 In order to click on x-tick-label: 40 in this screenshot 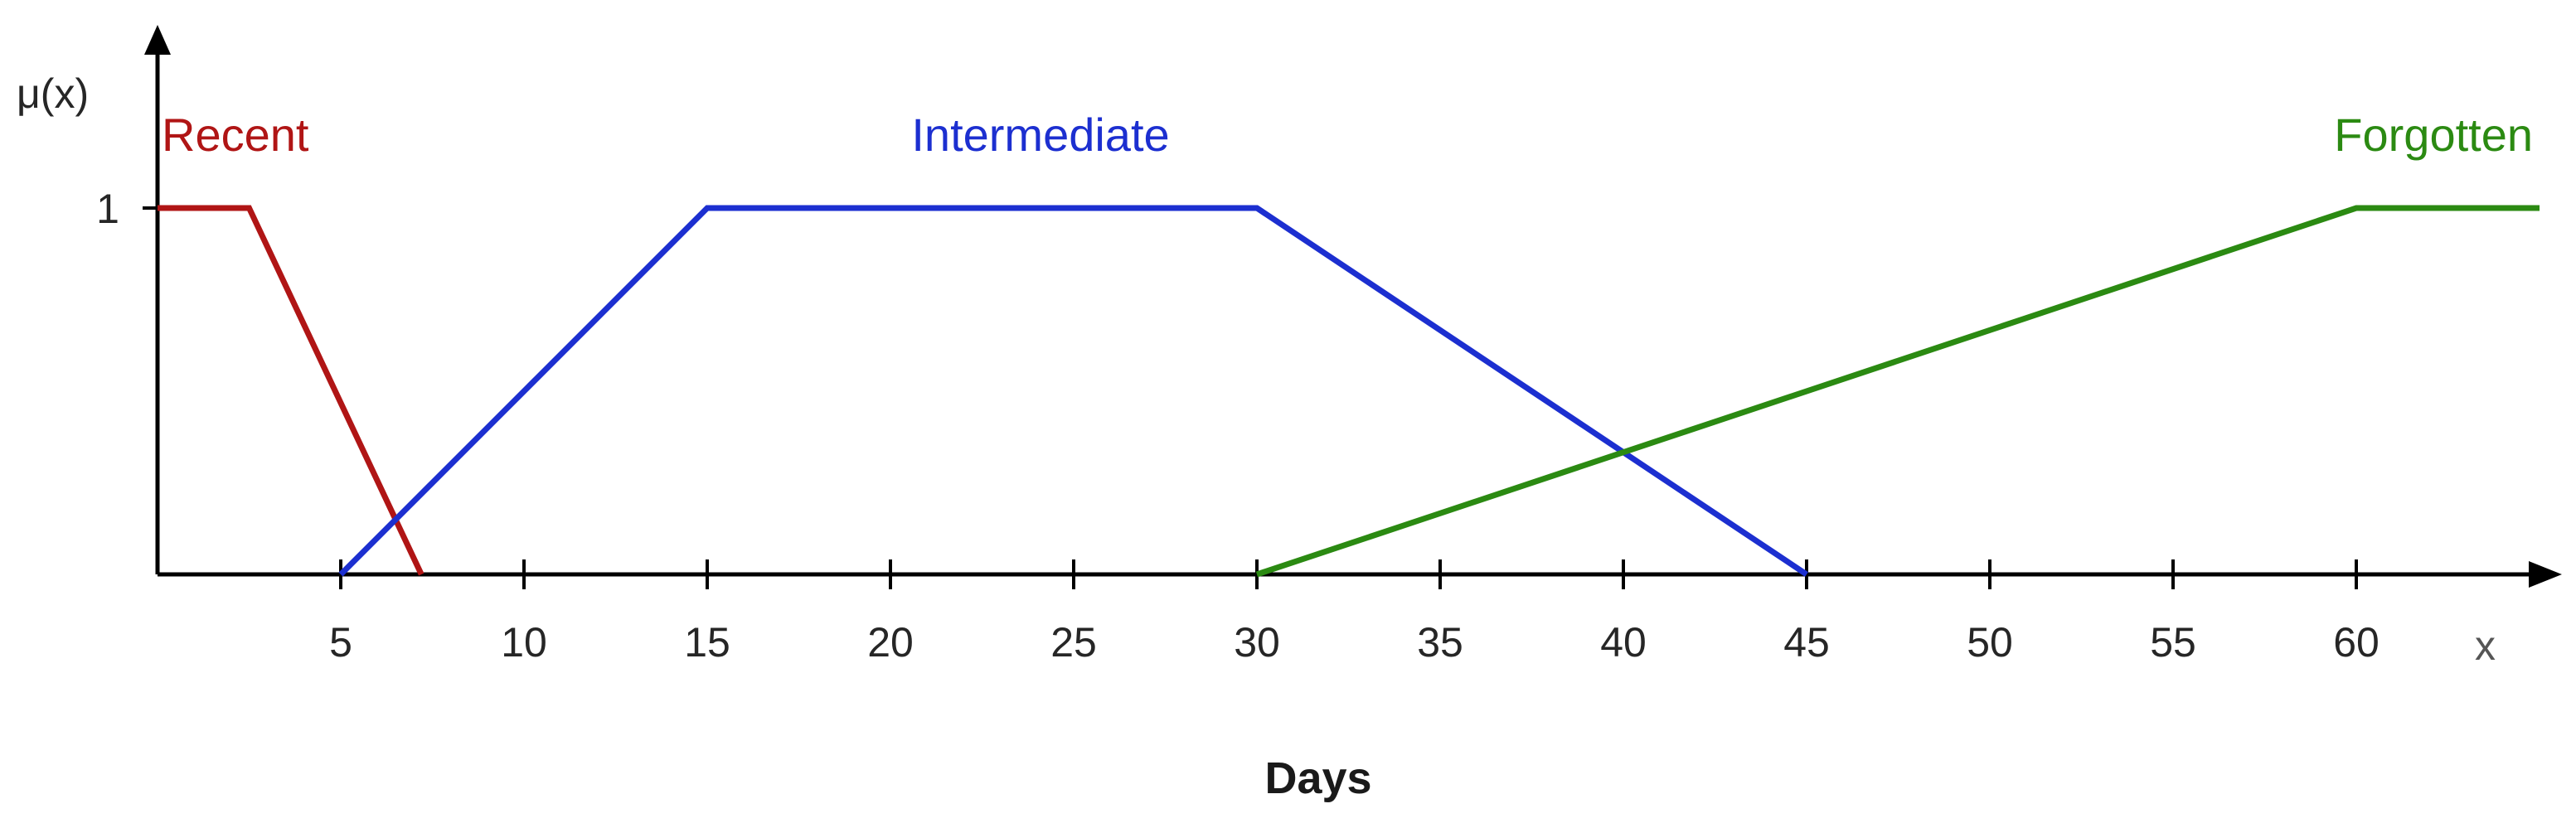, I will do `click(1623, 642)`.